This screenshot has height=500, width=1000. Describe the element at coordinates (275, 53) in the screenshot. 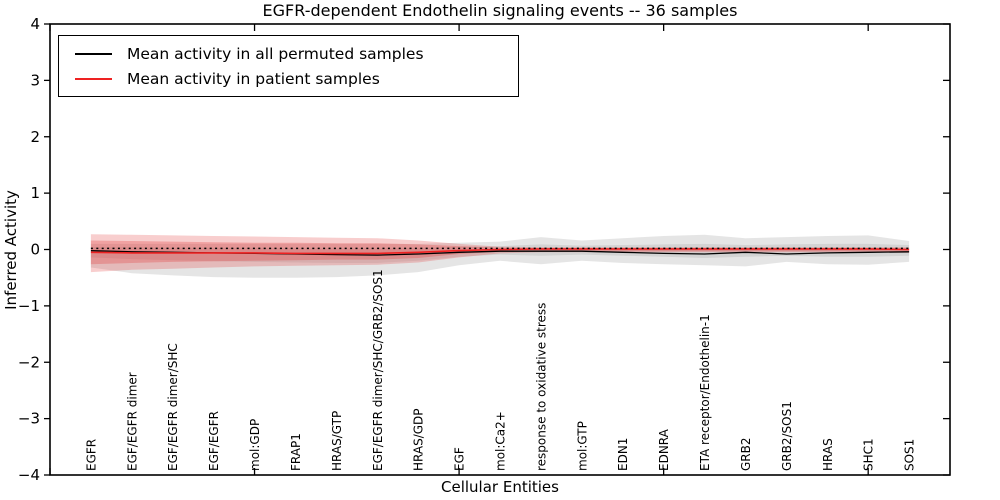

I see `legend-label-permuted: Mean activity in all permuted samples` at that location.